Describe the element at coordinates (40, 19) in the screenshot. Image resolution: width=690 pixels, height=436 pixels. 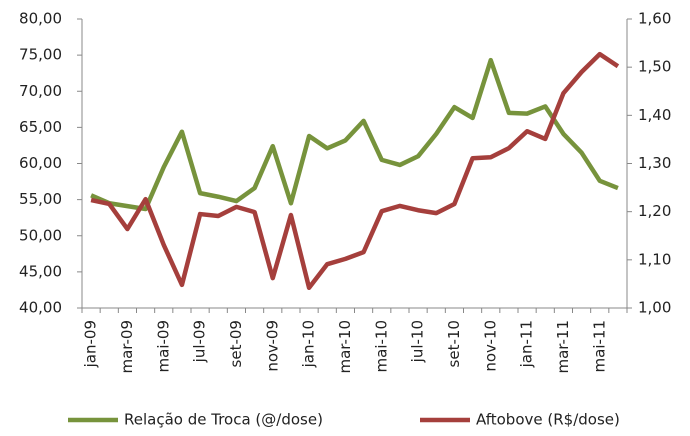
I see `y-tick-label: 80,00` at that location.